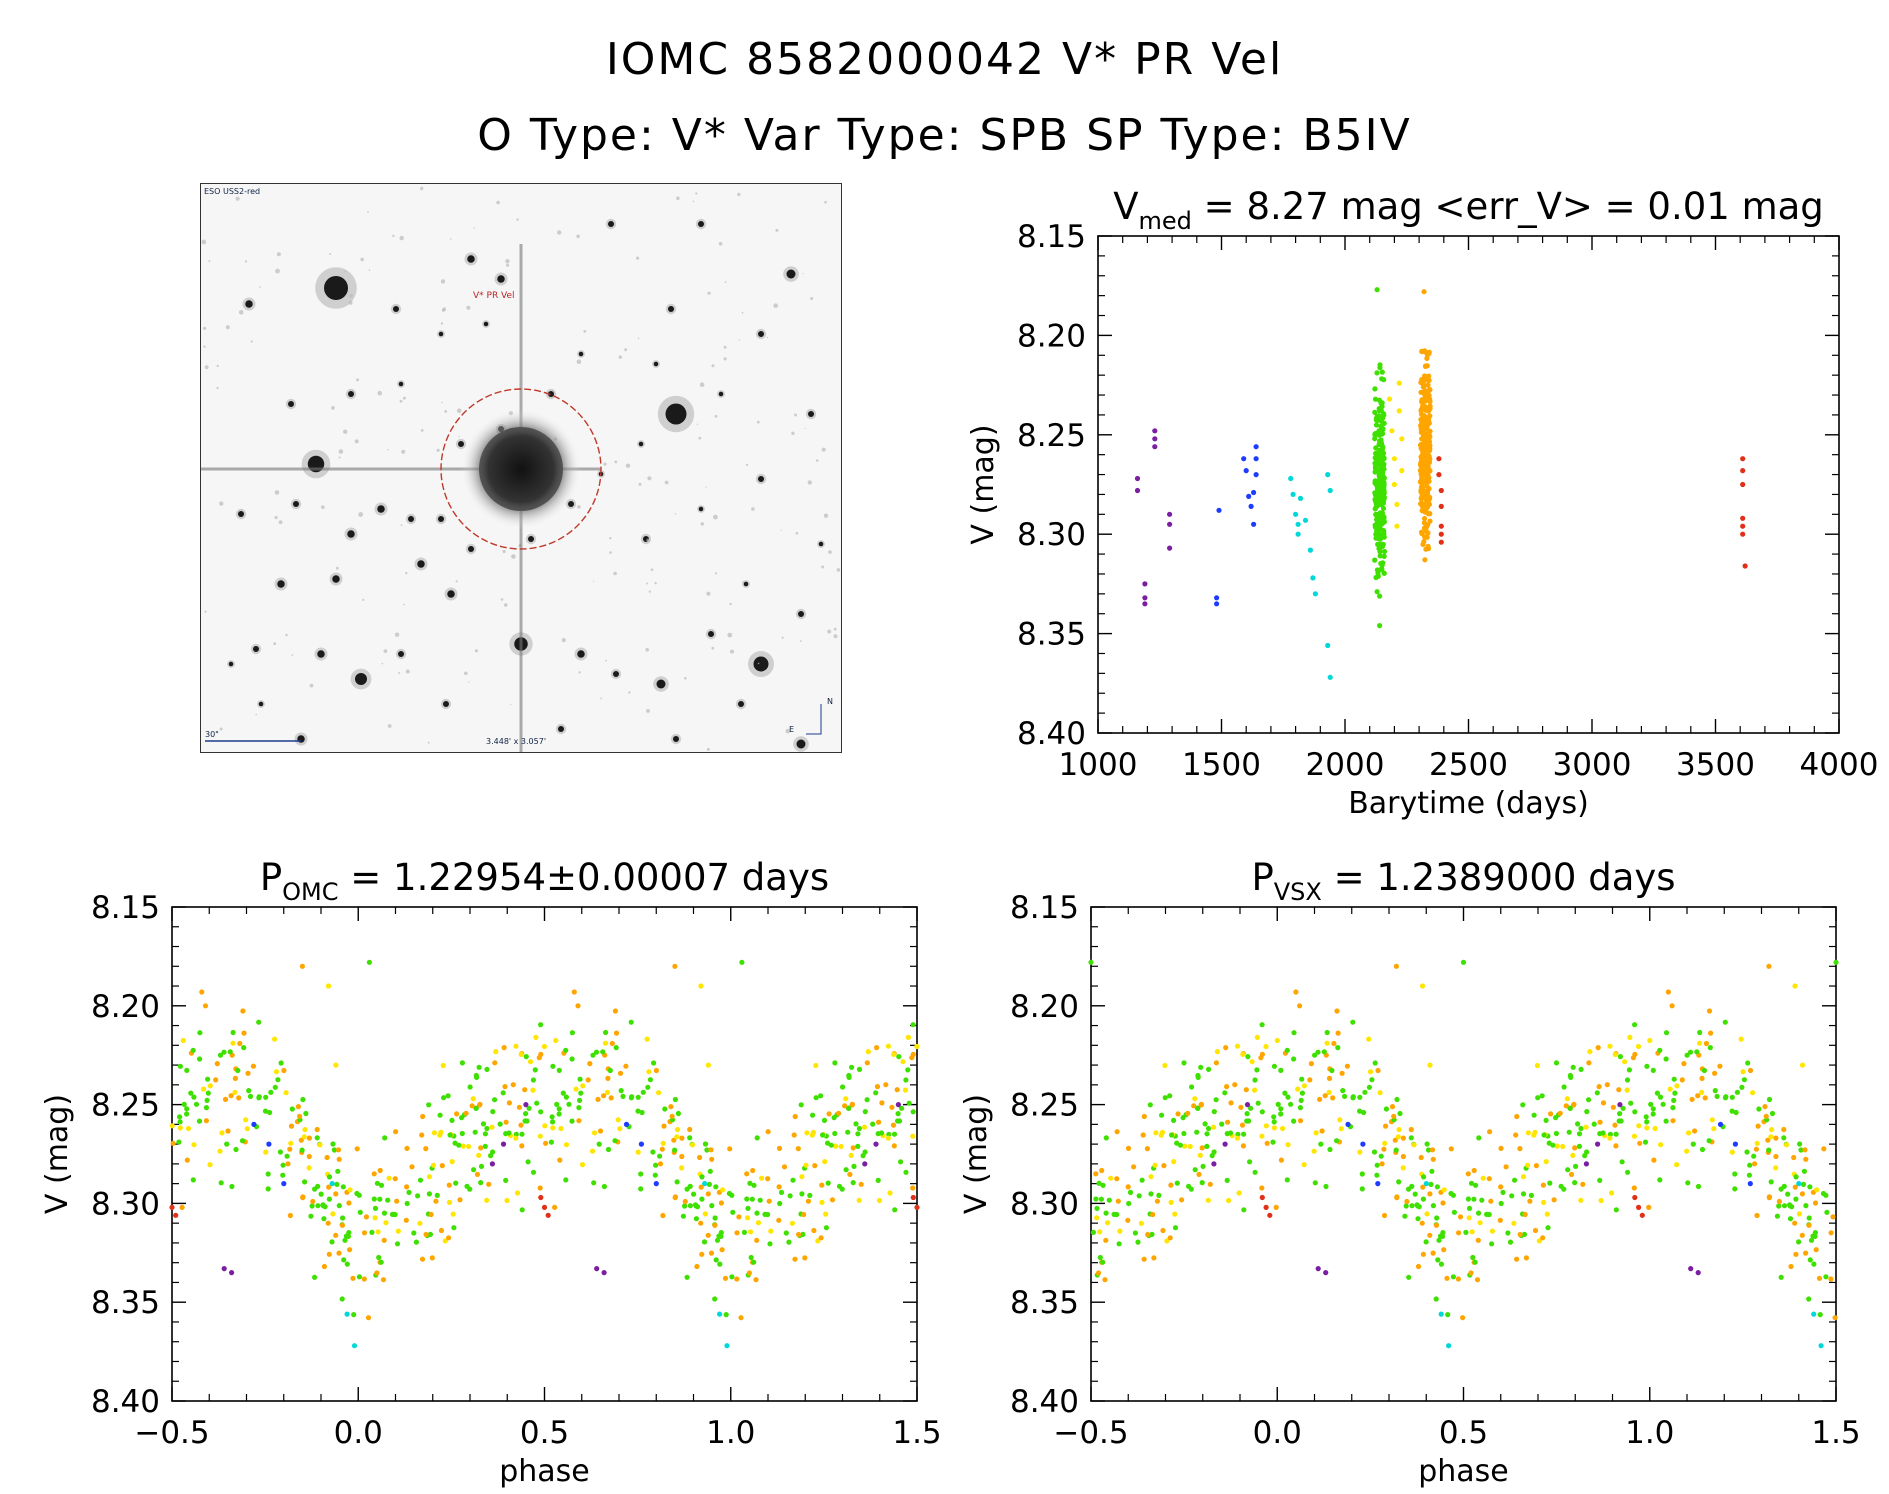 The image size is (1889, 1494). I want to click on east-label: E, so click(791, 729).